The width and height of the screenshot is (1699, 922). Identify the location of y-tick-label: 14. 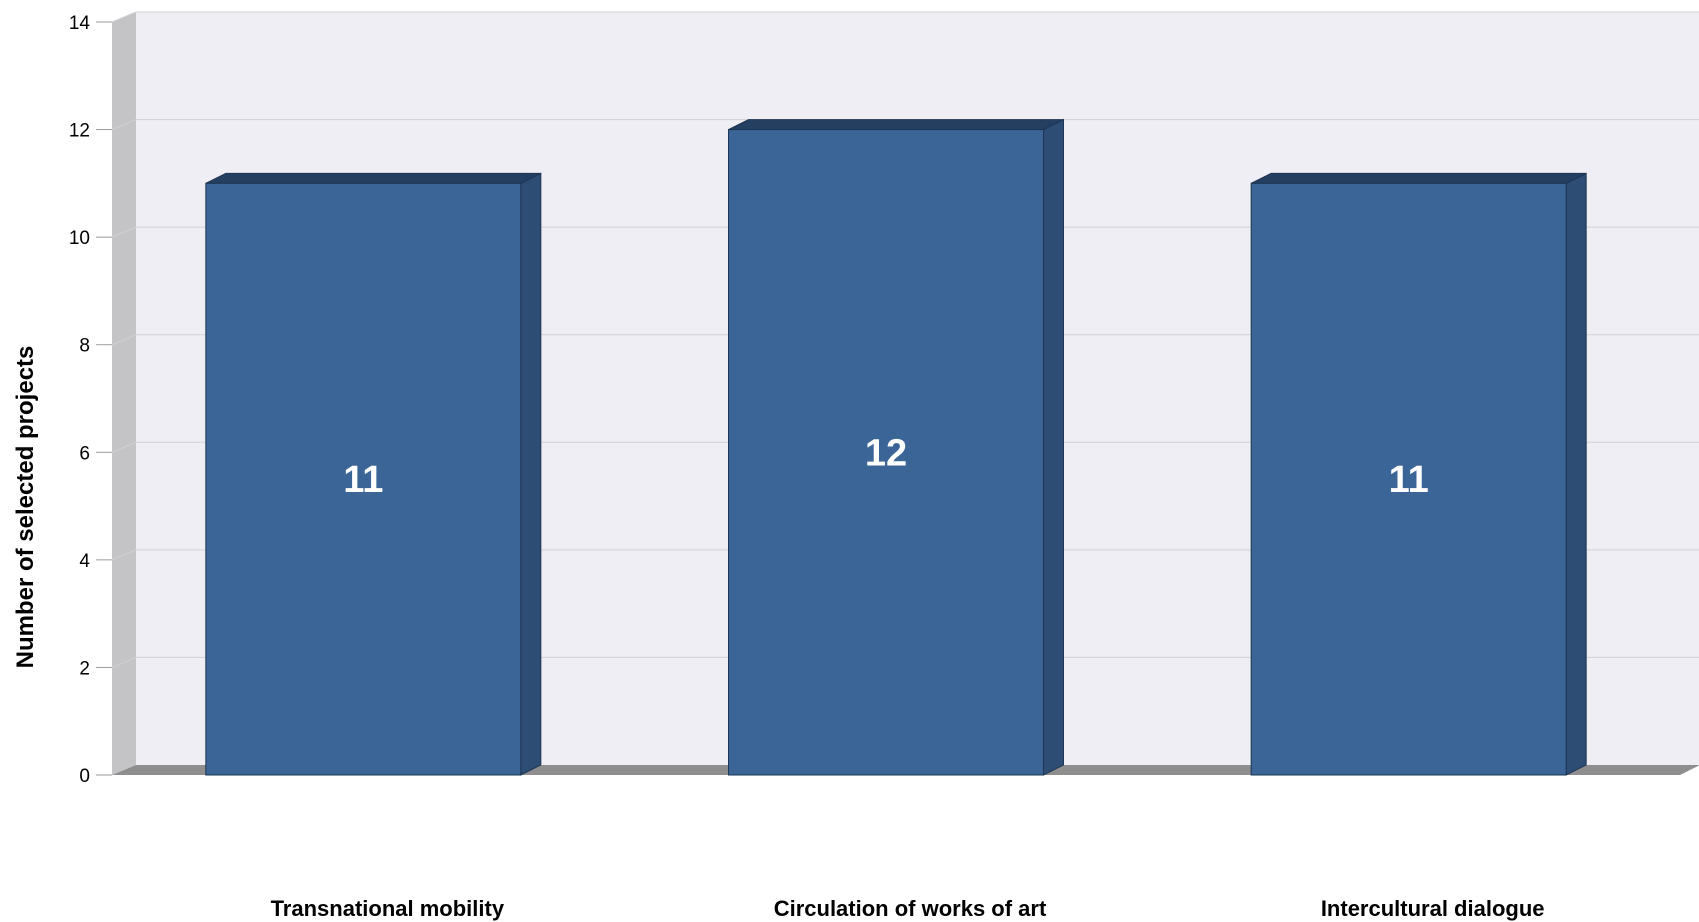
(80, 23).